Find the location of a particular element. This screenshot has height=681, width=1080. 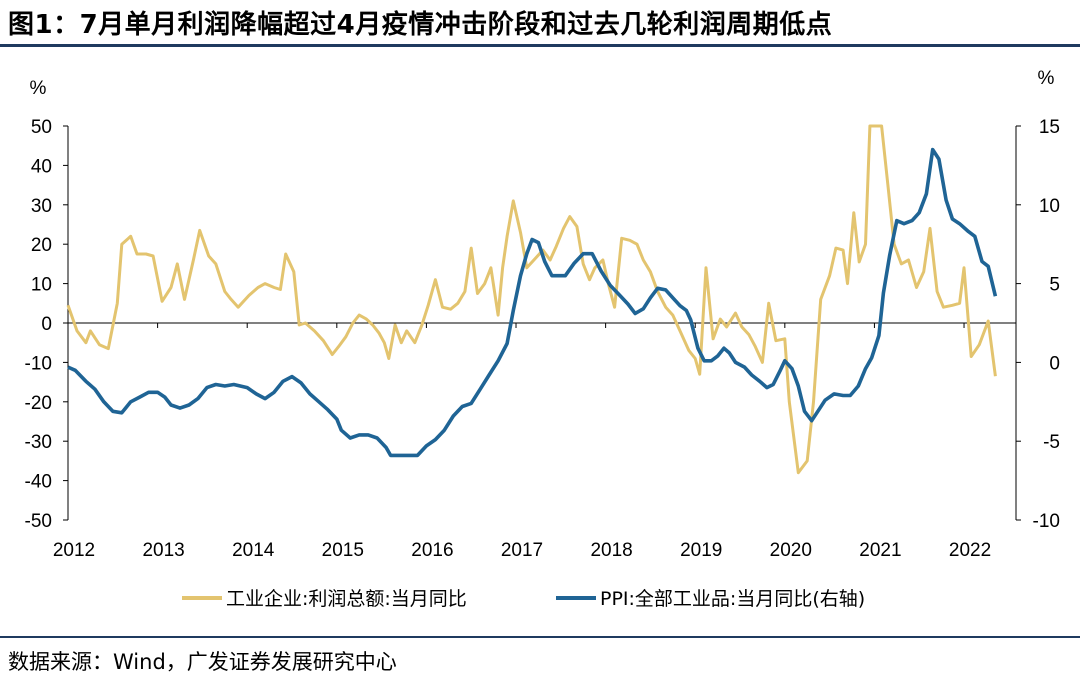

left-tick-label: -10 is located at coordinates (38, 363).